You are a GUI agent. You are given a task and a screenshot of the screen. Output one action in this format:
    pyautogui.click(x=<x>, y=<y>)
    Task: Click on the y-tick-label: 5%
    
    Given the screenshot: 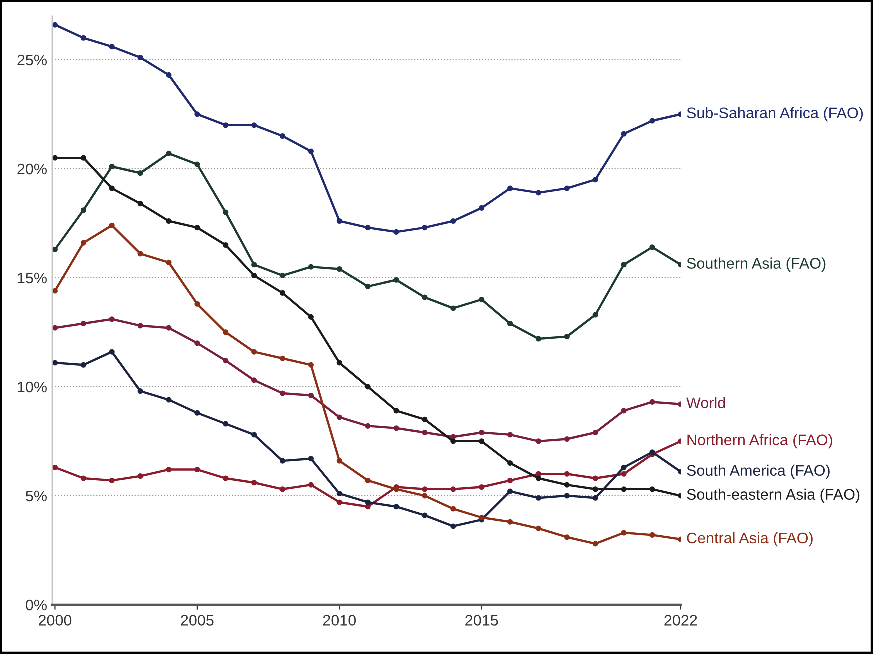 What is the action you would take?
    pyautogui.click(x=36, y=496)
    